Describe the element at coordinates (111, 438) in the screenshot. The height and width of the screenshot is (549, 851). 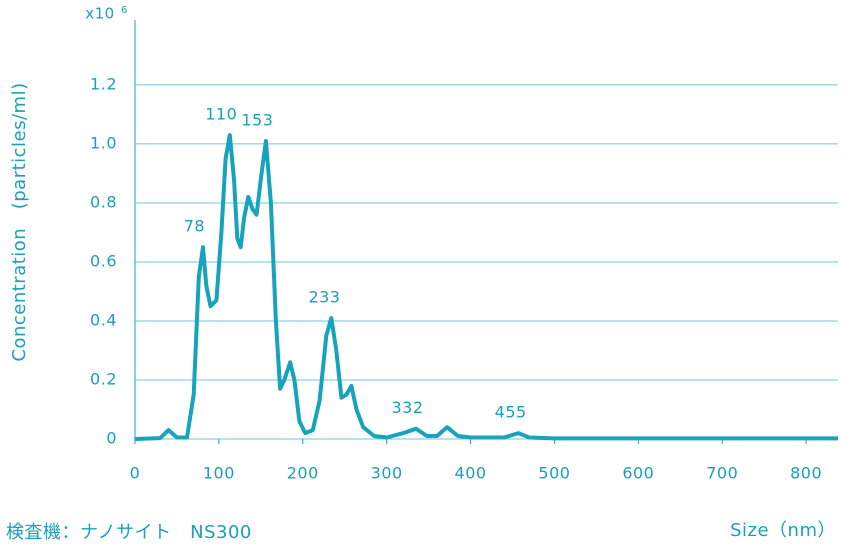
I see `y-tick-label: 0` at that location.